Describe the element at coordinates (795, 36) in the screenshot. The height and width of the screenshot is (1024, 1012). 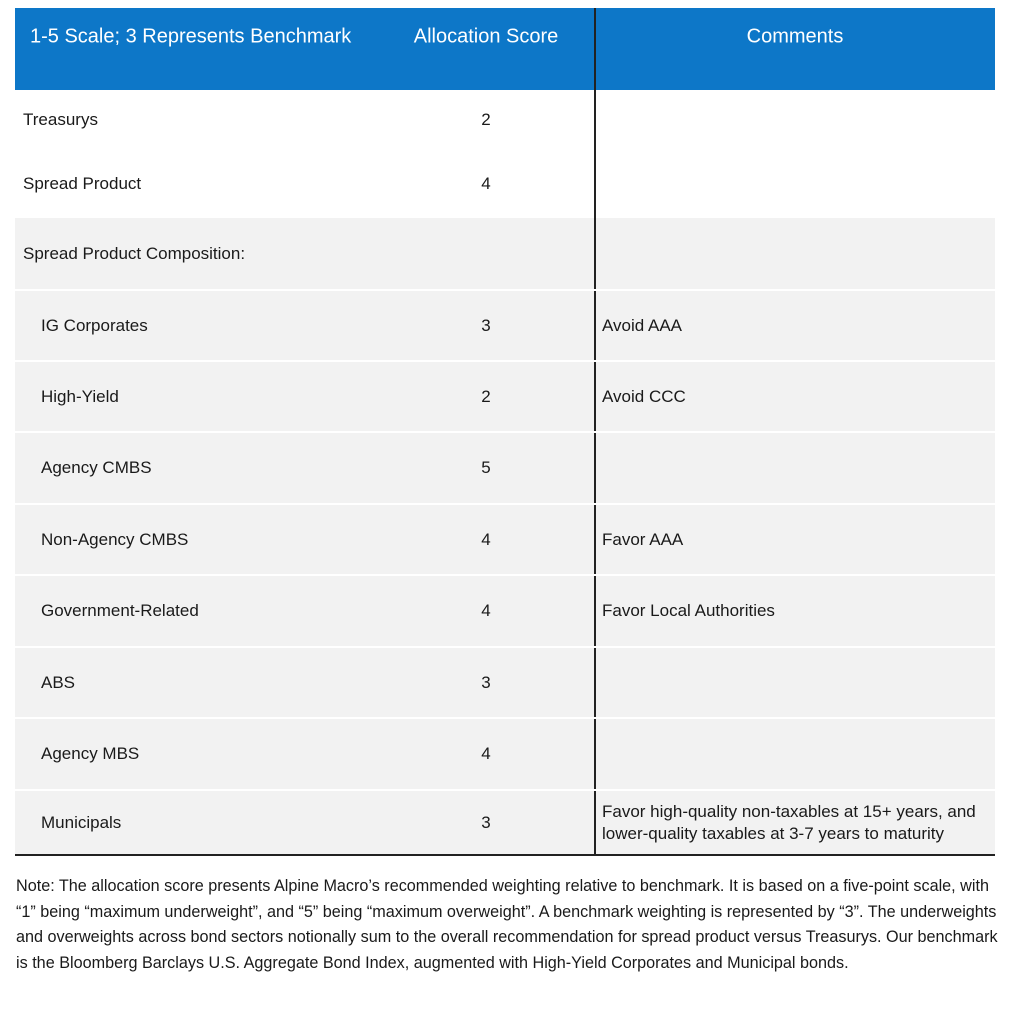
I see `header-cell: Comments` at that location.